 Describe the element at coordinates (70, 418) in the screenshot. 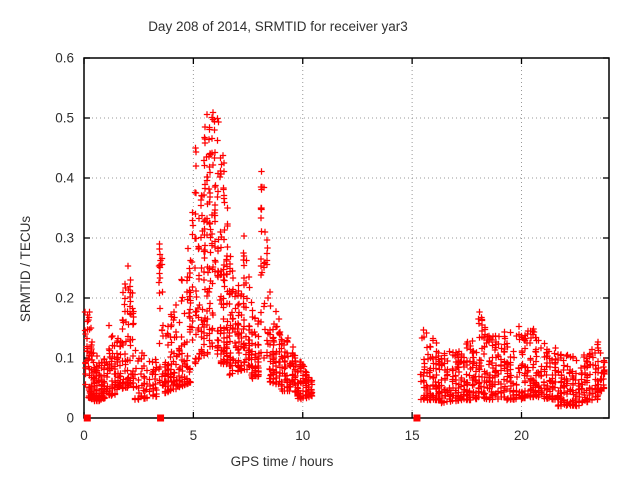

I see `y-tick-label: 0` at that location.